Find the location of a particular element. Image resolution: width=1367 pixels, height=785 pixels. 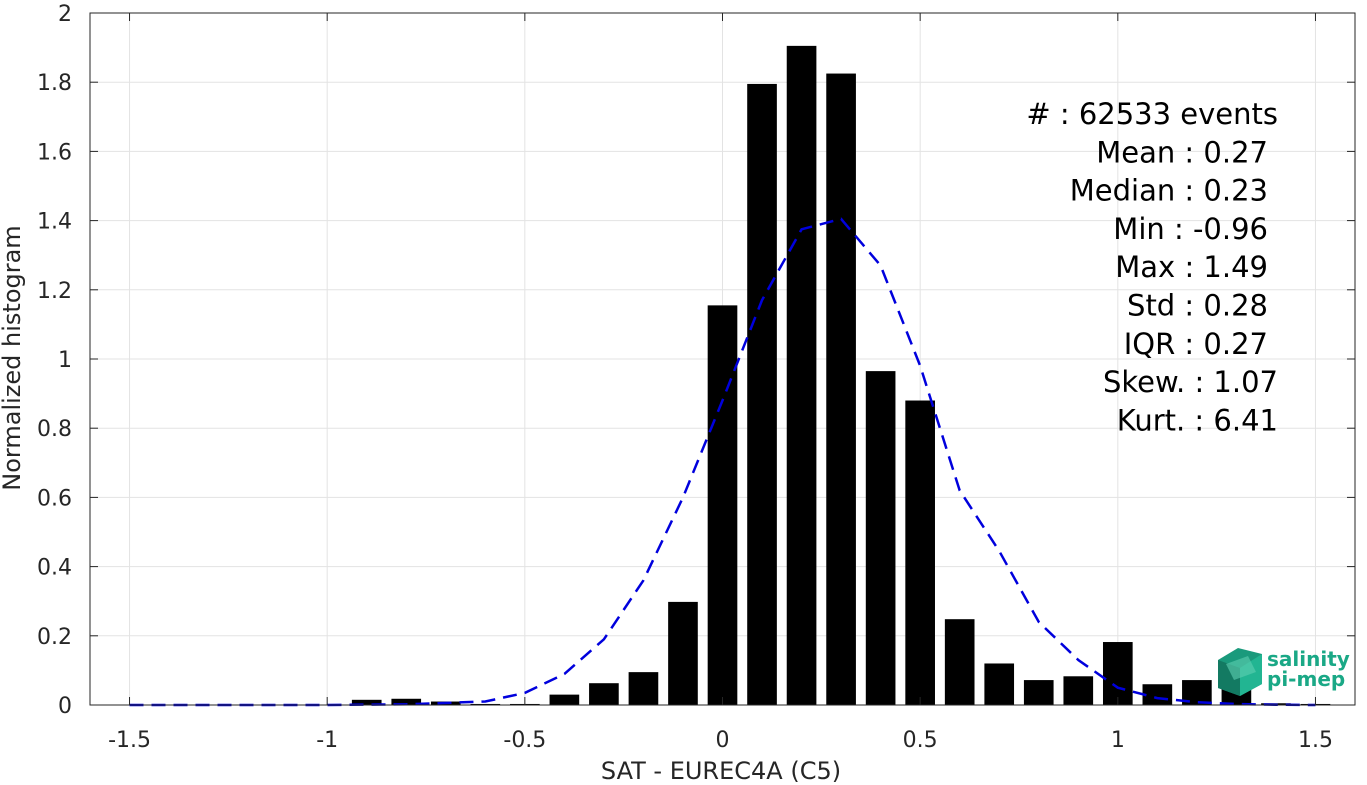

stat-line: Max : 1.49 is located at coordinates (1191, 267).